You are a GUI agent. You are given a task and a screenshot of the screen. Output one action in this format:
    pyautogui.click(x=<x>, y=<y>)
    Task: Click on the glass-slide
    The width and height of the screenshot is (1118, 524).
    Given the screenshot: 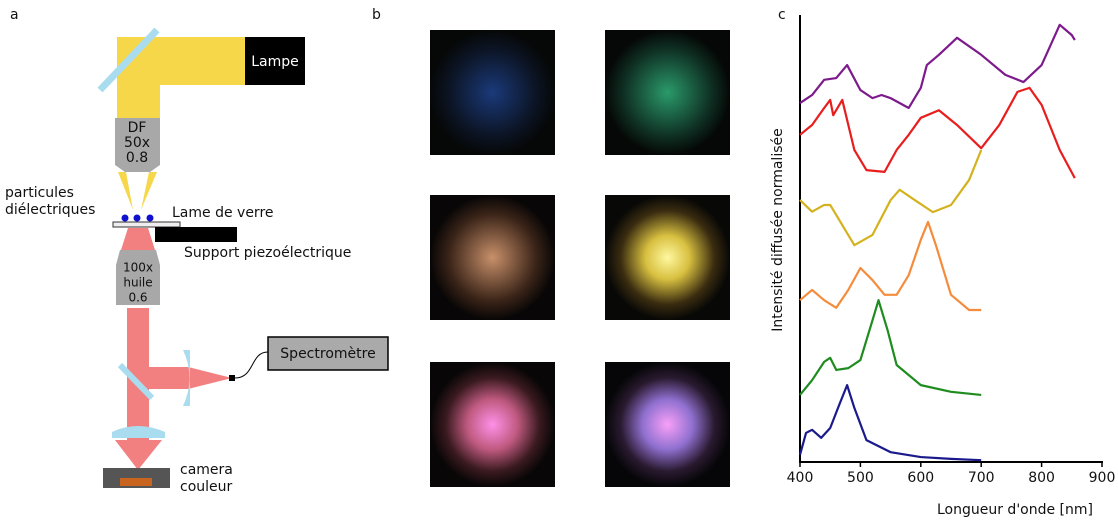 What is the action you would take?
    pyautogui.click(x=146, y=224)
    